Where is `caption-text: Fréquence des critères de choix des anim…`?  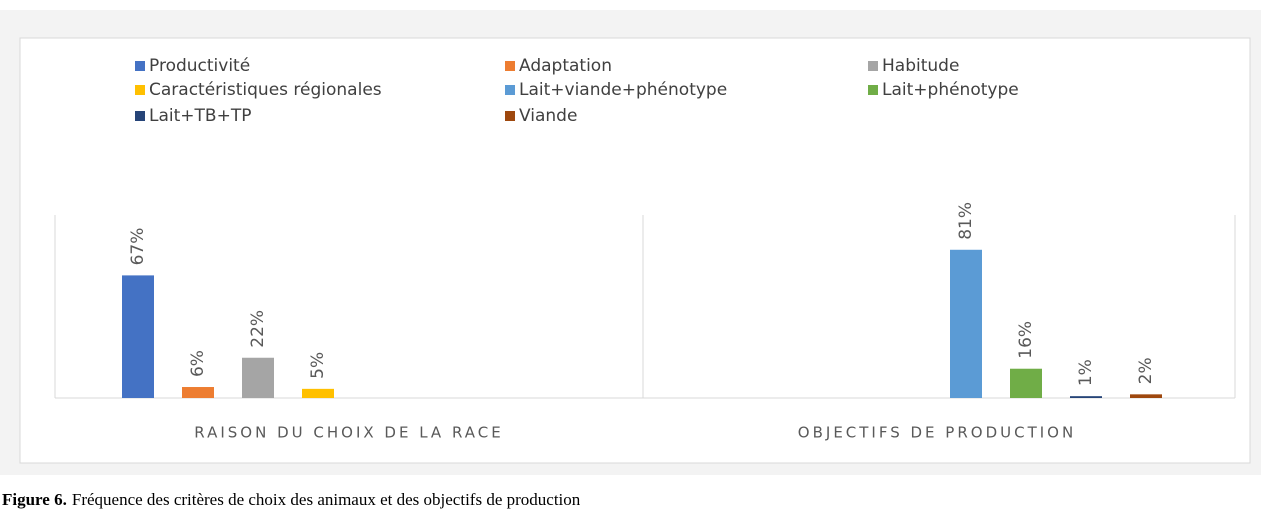 caption-text: Fréquence des critères de choix des anim… is located at coordinates (326, 499).